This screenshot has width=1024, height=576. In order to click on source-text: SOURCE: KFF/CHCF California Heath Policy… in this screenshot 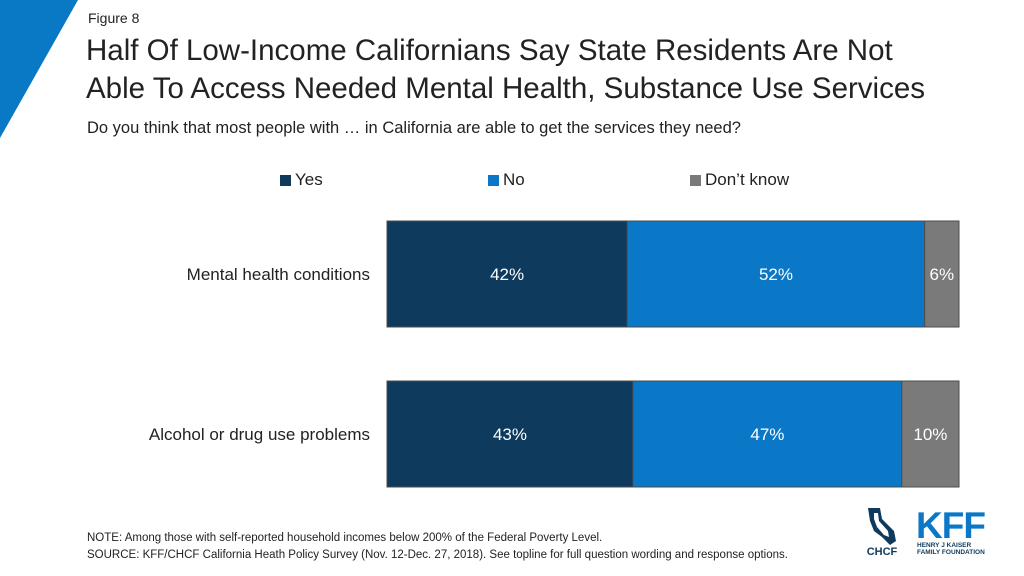, I will do `click(437, 555)`.